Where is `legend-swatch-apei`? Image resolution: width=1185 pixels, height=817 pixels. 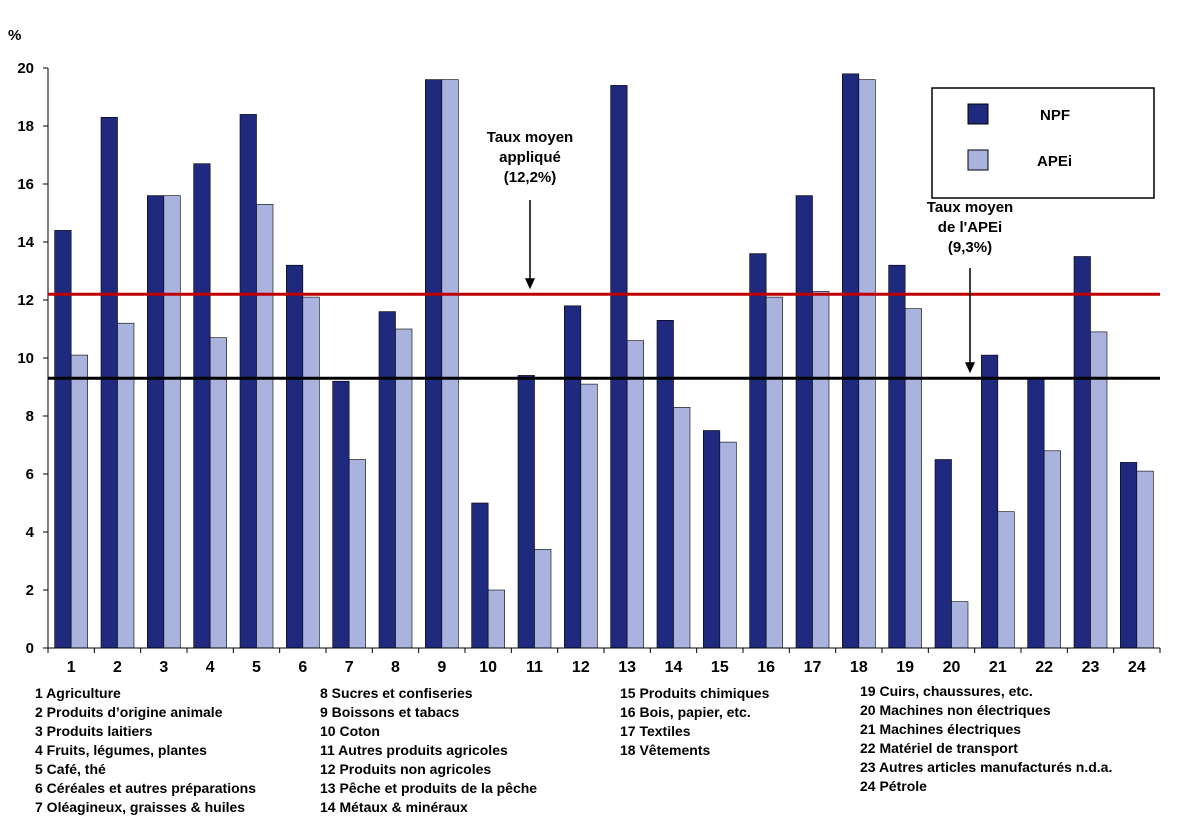
legend-swatch-apei is located at coordinates (978, 160).